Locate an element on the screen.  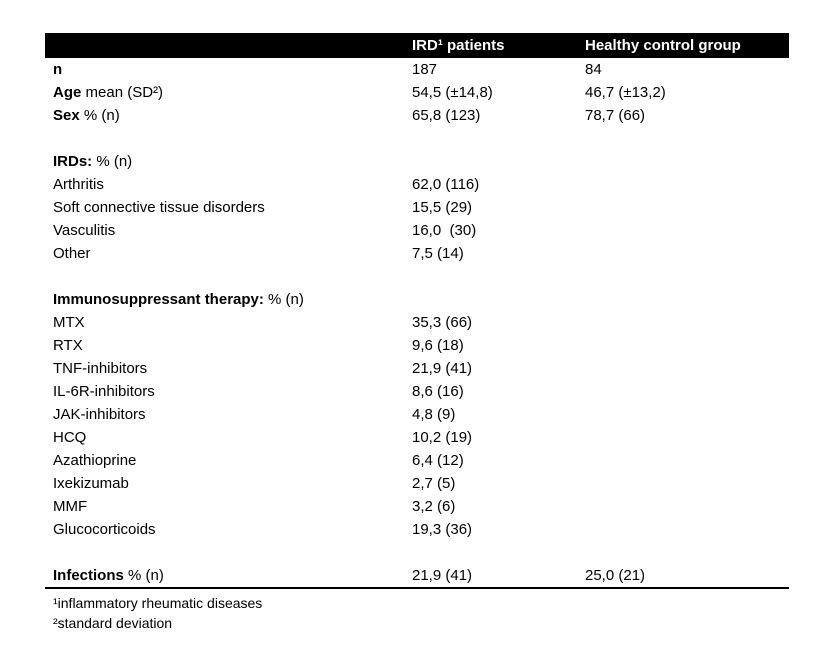
row-label-cell: JAK-inhibitors is located at coordinates (228, 414).